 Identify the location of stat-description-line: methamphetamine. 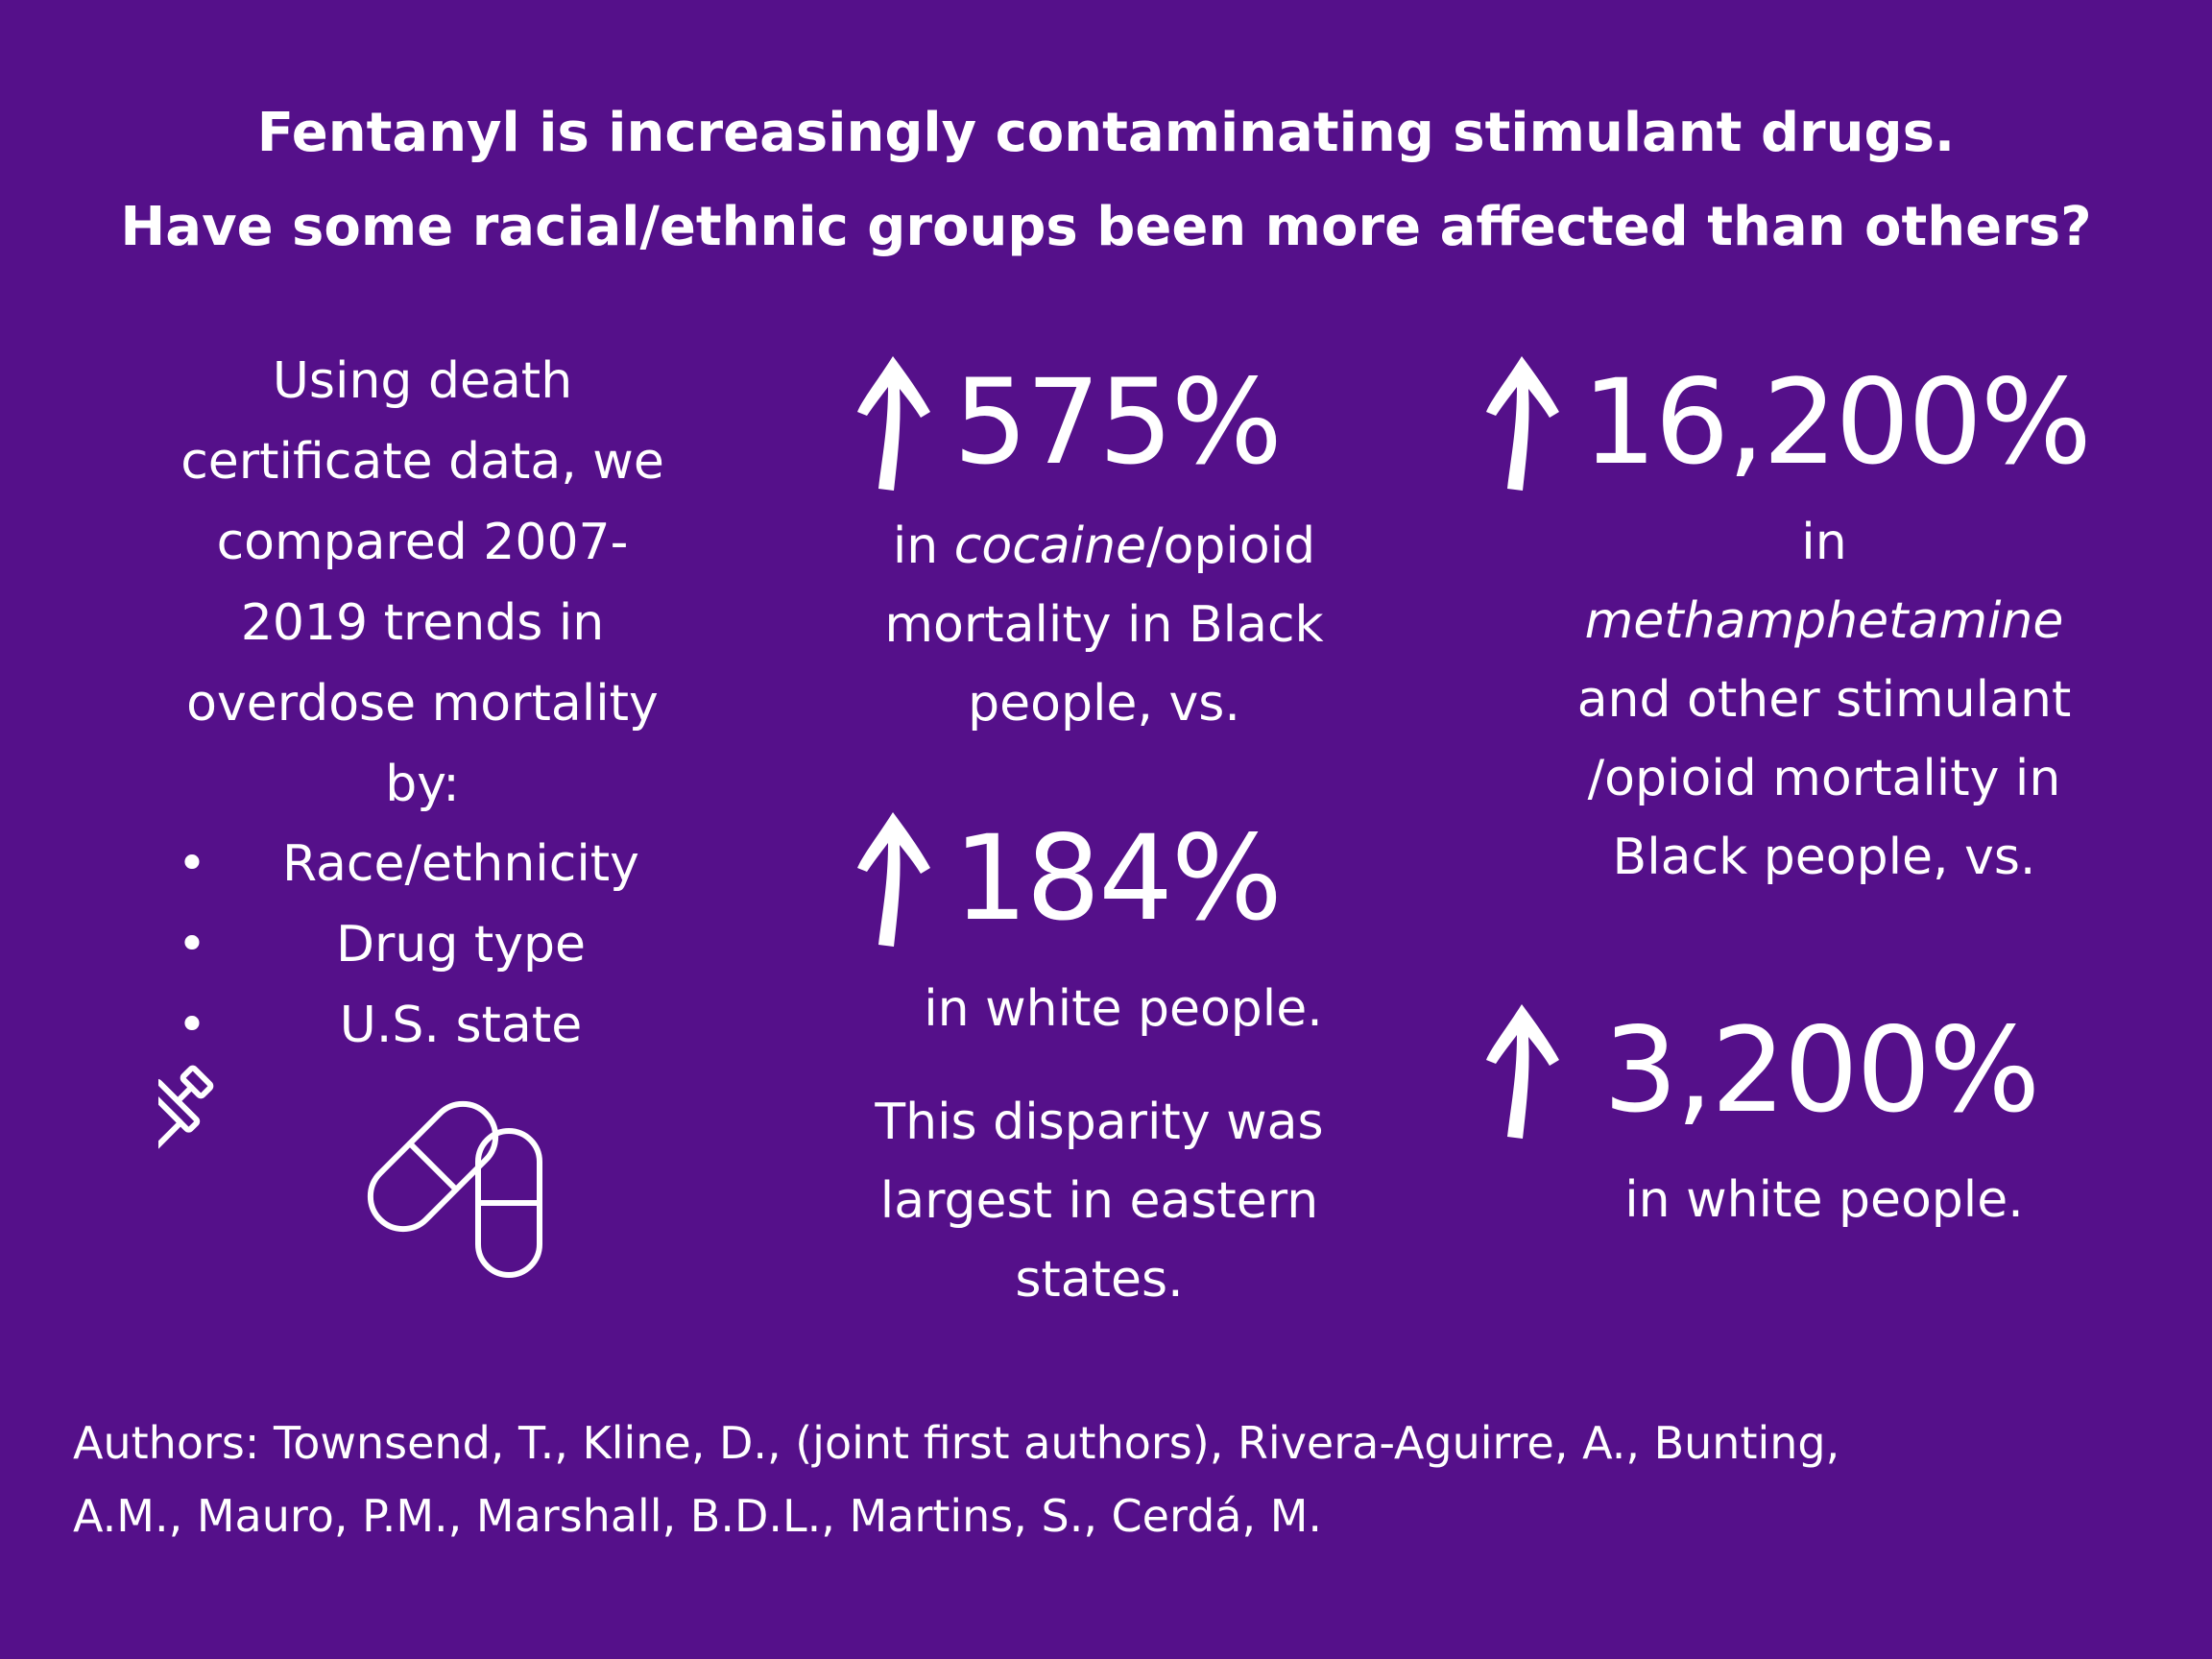
(1824, 621).